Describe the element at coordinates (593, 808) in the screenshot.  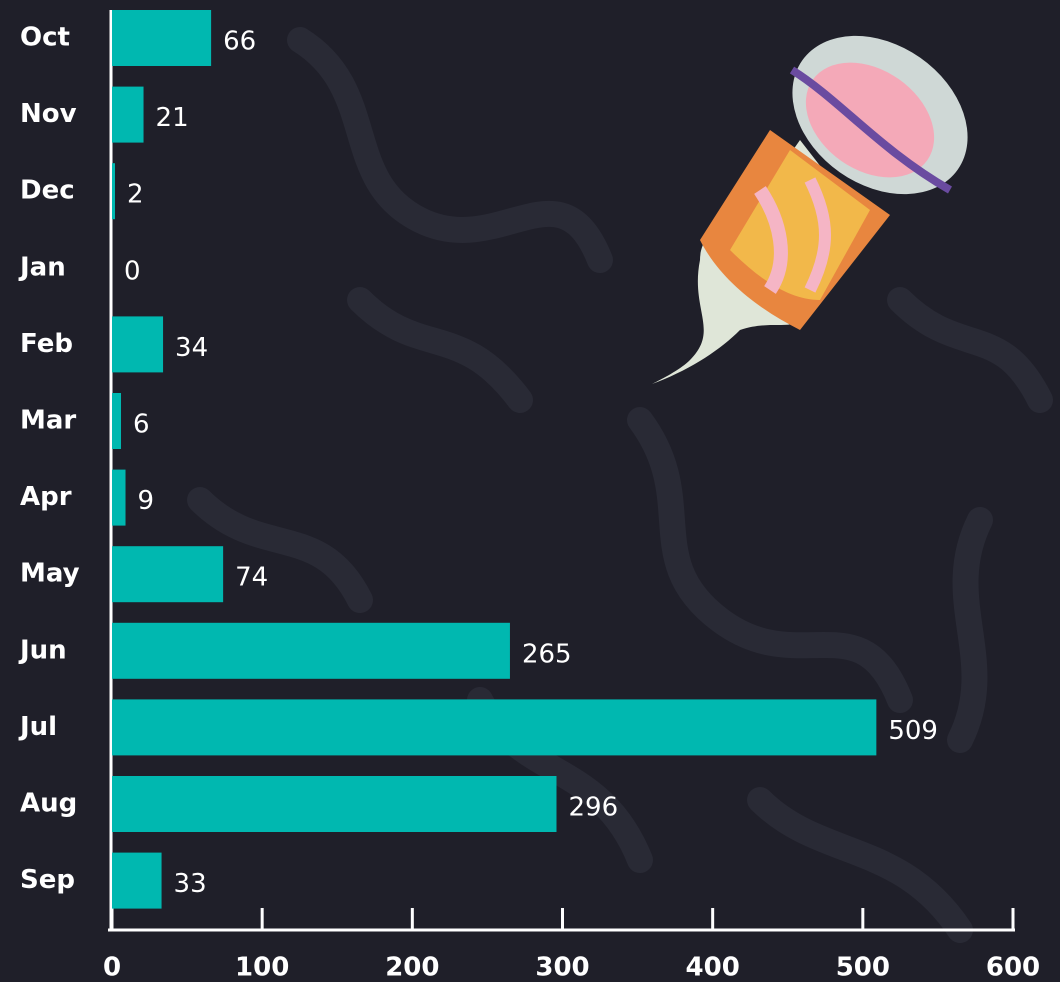
I see `value-label: 296` at that location.